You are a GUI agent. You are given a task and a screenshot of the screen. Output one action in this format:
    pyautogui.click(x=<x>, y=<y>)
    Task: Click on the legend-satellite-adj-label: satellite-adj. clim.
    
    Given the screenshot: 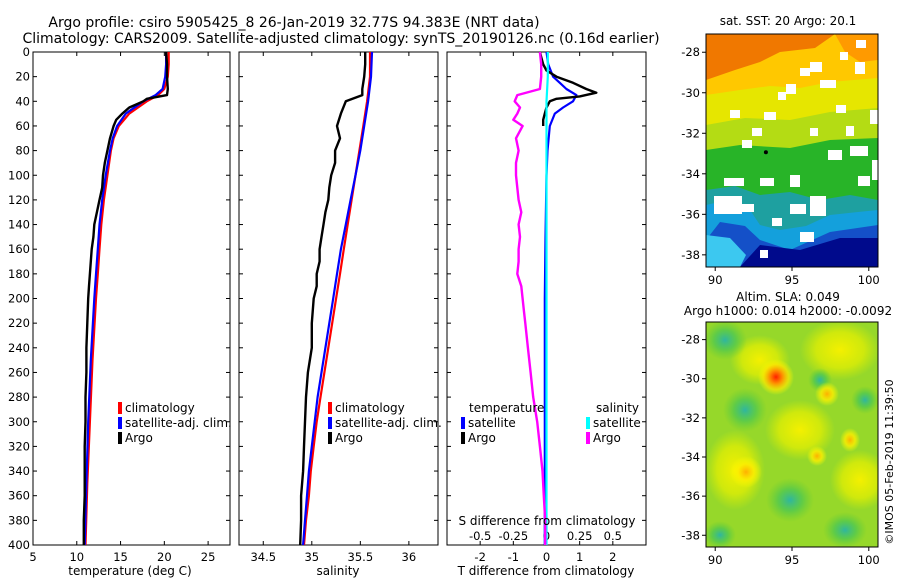 What is the action you would take?
    pyautogui.click(x=178, y=423)
    